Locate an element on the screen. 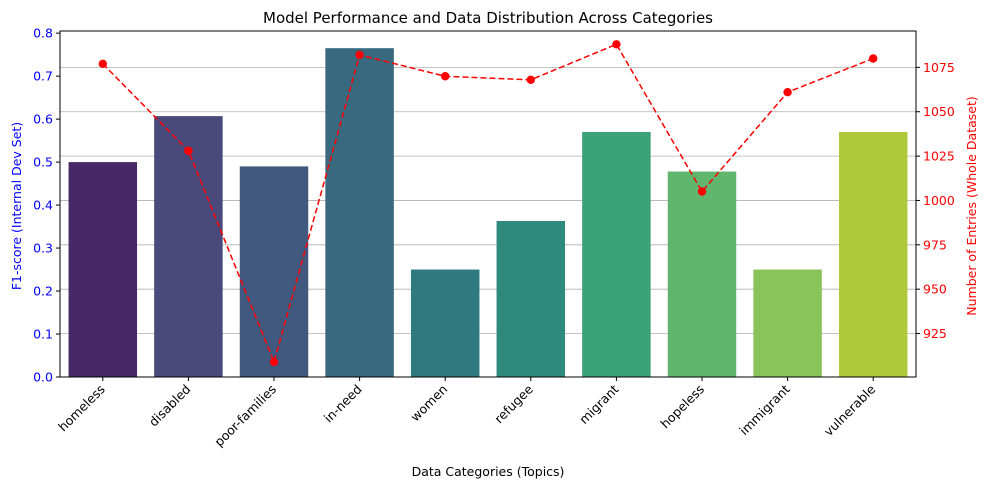 Image resolution: width=989 pixels, height=490 pixels. y-tick-label: 0.8 is located at coordinates (43, 33).